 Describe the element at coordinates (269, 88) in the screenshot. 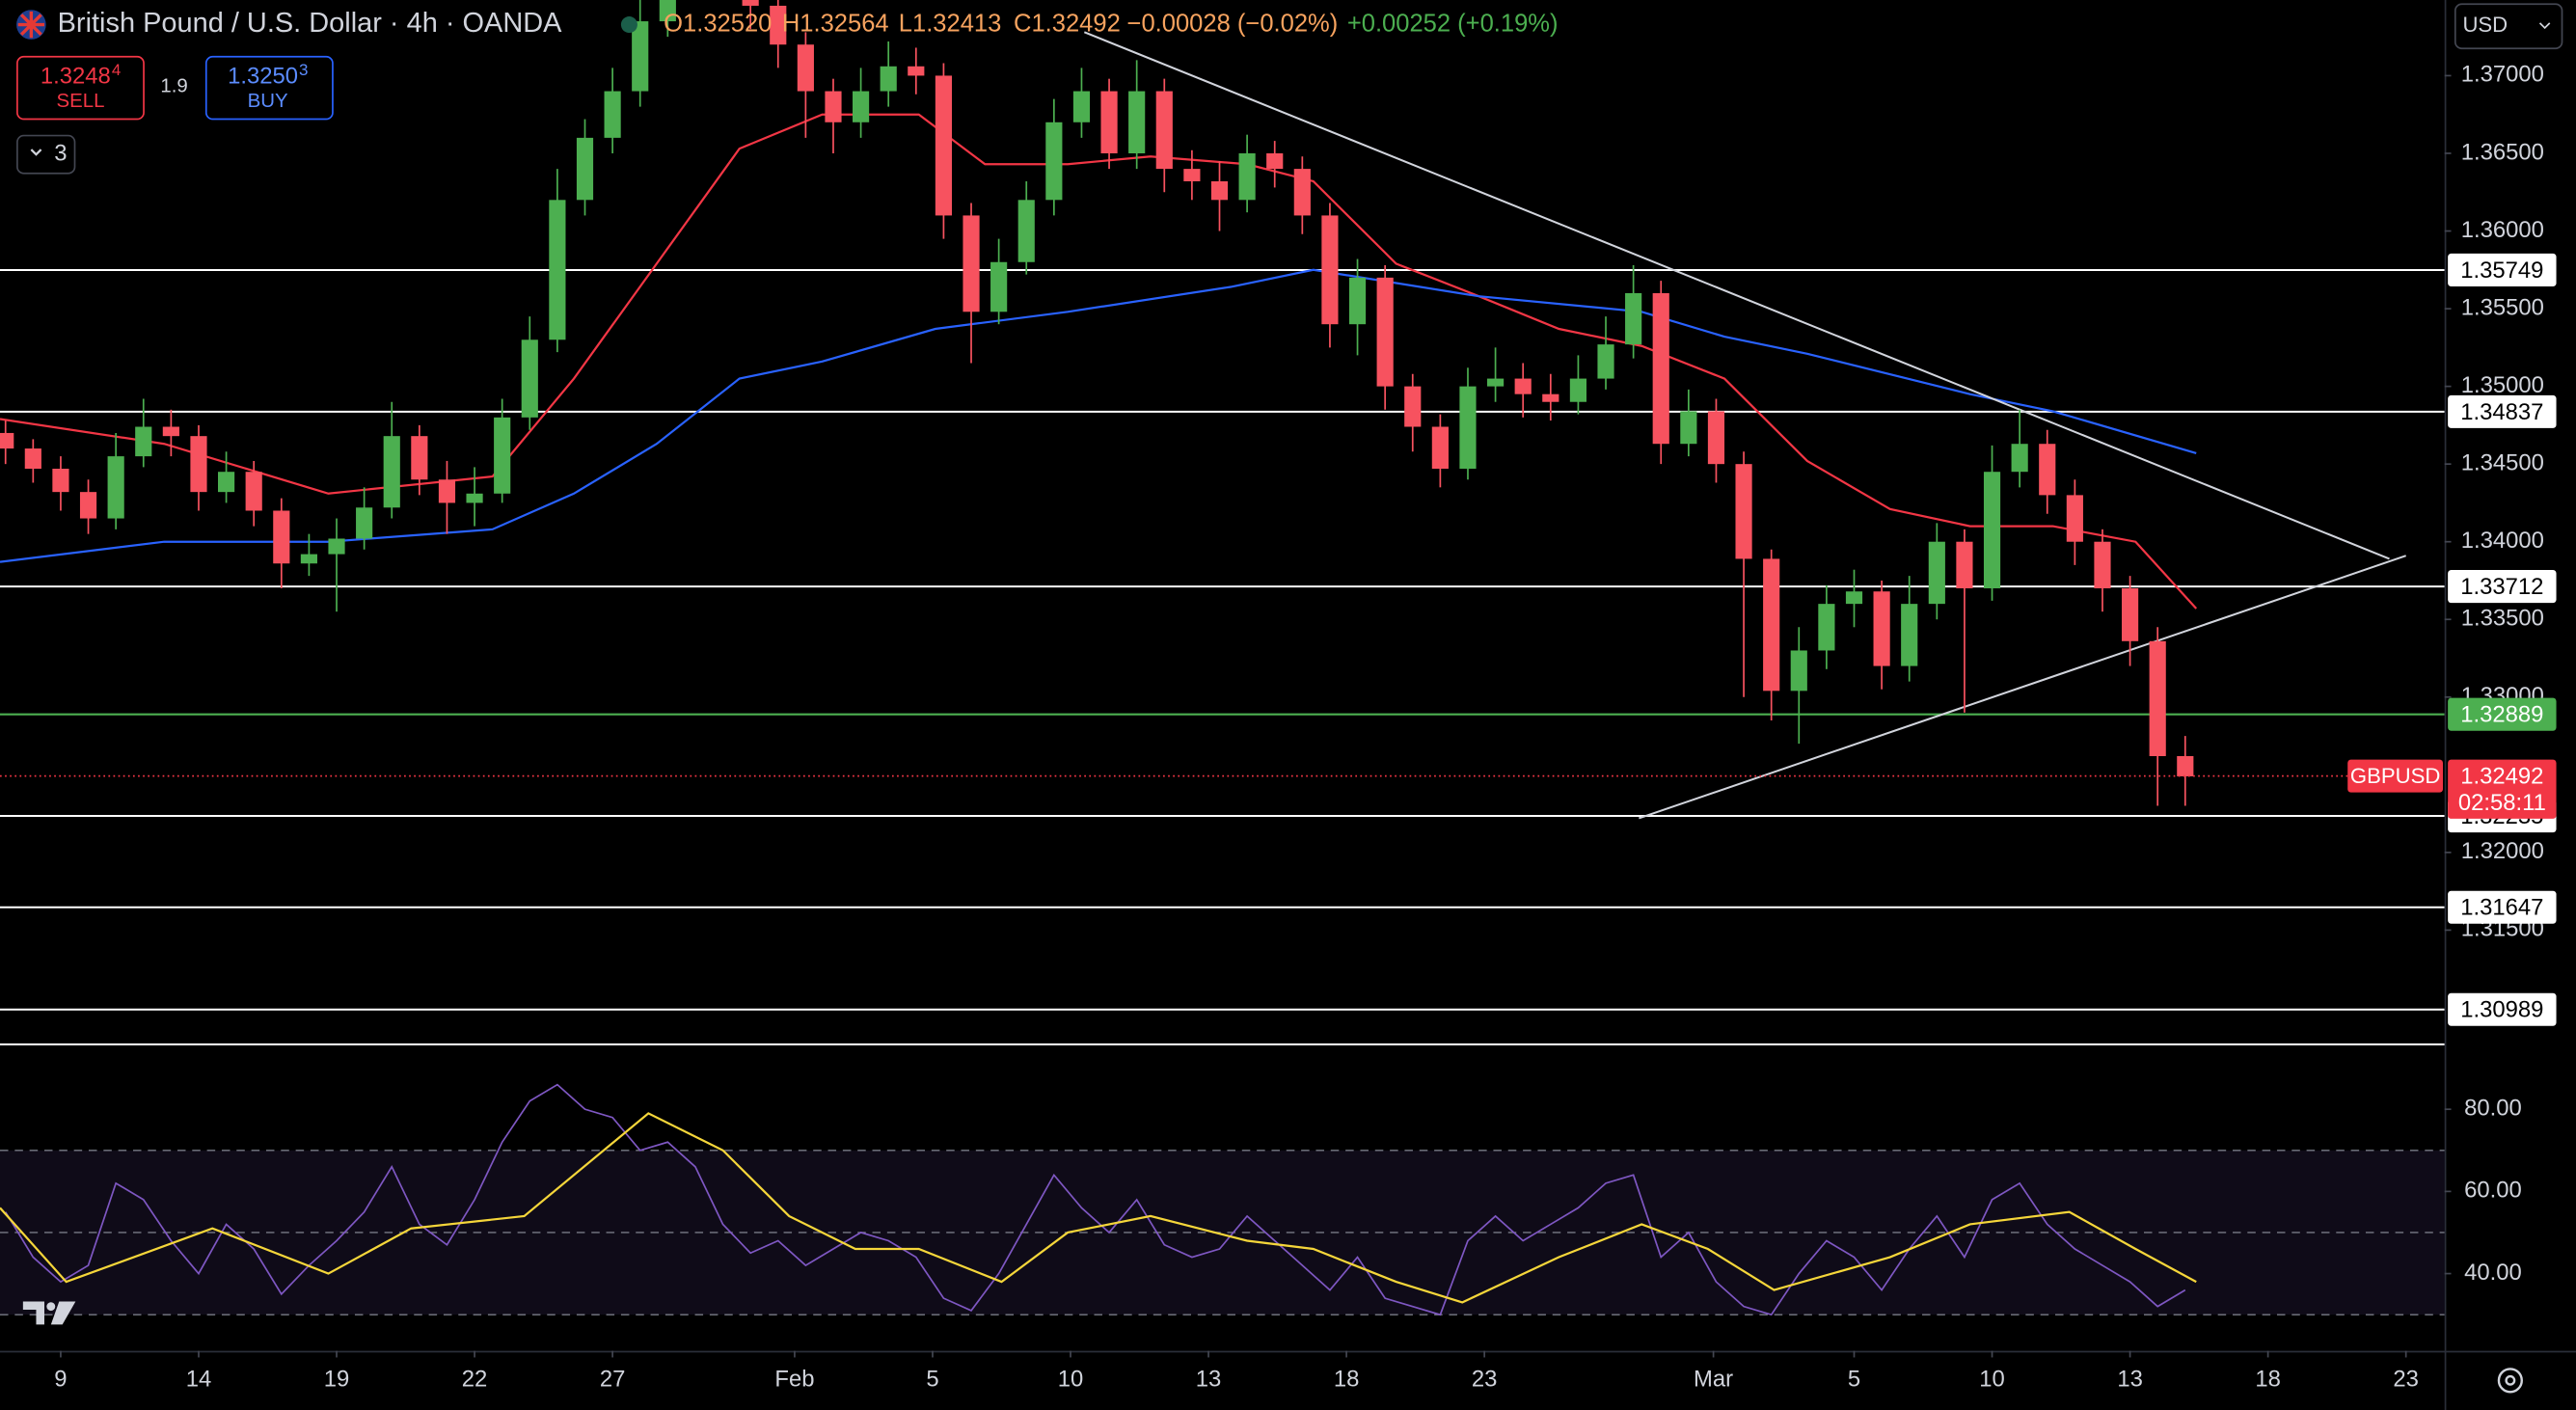

I see `buy-button` at that location.